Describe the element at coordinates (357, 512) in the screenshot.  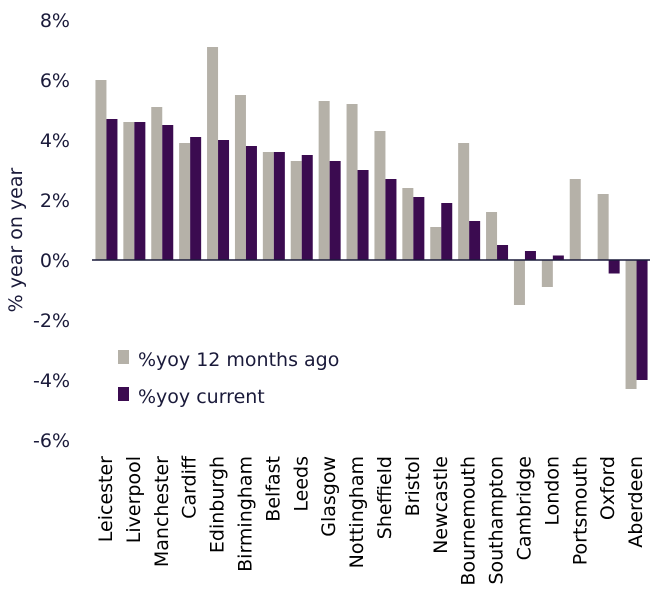
I see `category-label: Nottingham` at that location.